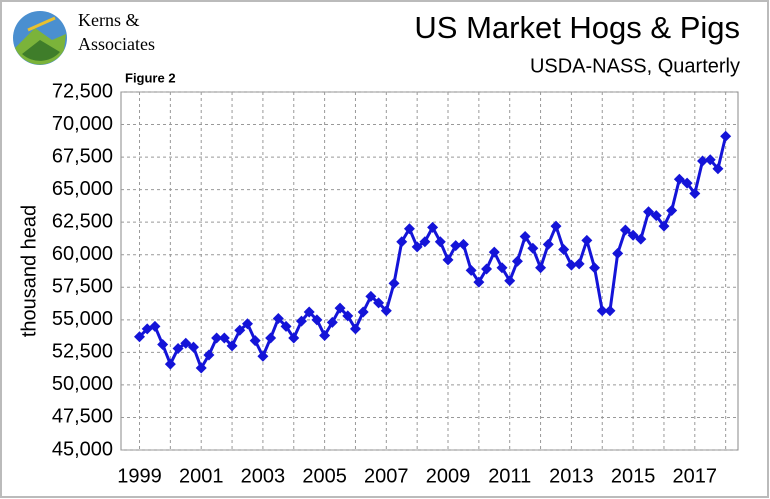 This screenshot has width=770, height=499. What do you see at coordinates (448, 476) in the screenshot?
I see `x-tick-label: 2009` at bounding box center [448, 476].